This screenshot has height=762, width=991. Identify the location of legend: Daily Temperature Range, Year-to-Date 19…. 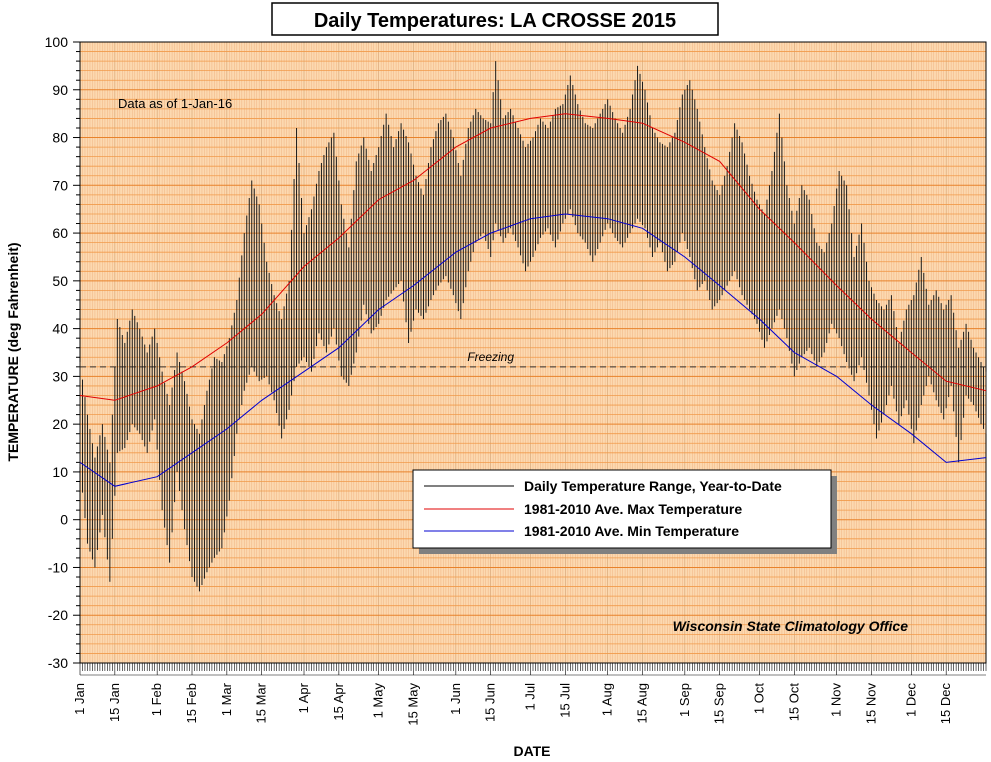
(624, 511).